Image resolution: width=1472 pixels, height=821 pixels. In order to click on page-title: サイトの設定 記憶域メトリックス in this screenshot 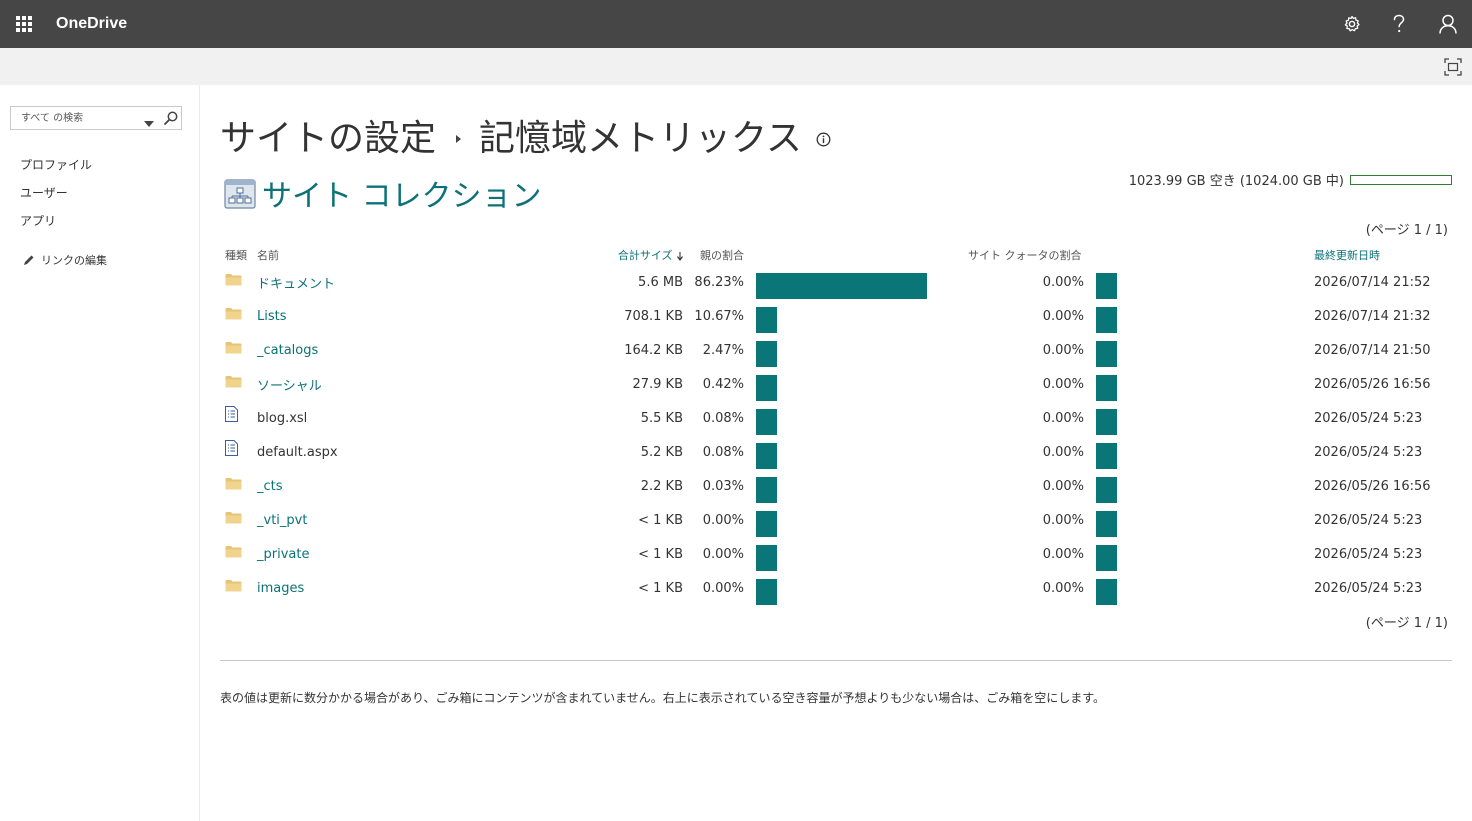, I will do `click(525, 135)`.